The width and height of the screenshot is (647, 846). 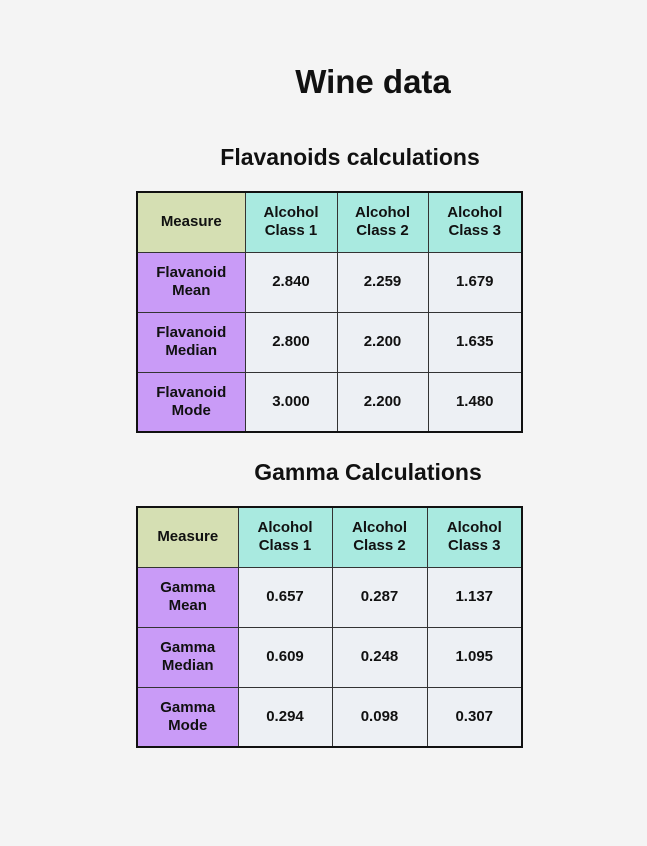 I want to click on table-cell: 0.307, so click(x=474, y=717).